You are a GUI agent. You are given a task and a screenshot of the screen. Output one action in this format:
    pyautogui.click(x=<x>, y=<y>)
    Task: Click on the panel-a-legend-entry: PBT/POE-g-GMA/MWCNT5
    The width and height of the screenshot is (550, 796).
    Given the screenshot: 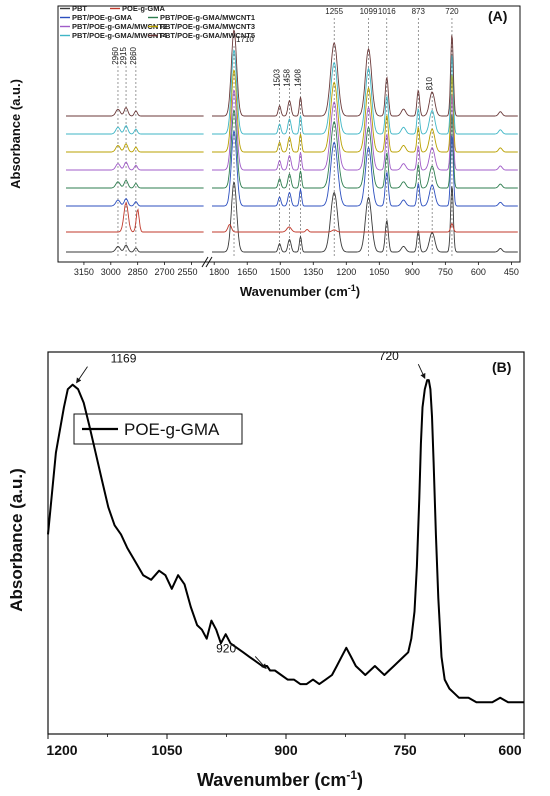 What is the action you would take?
    pyautogui.click(x=207, y=35)
    